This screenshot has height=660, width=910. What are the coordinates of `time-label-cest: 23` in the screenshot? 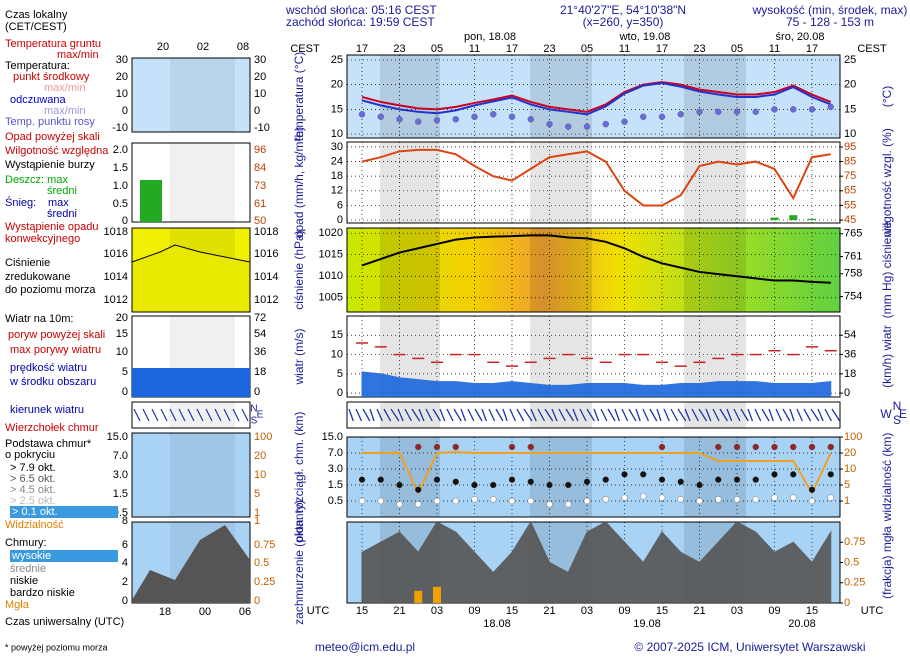 It's located at (549, 49).